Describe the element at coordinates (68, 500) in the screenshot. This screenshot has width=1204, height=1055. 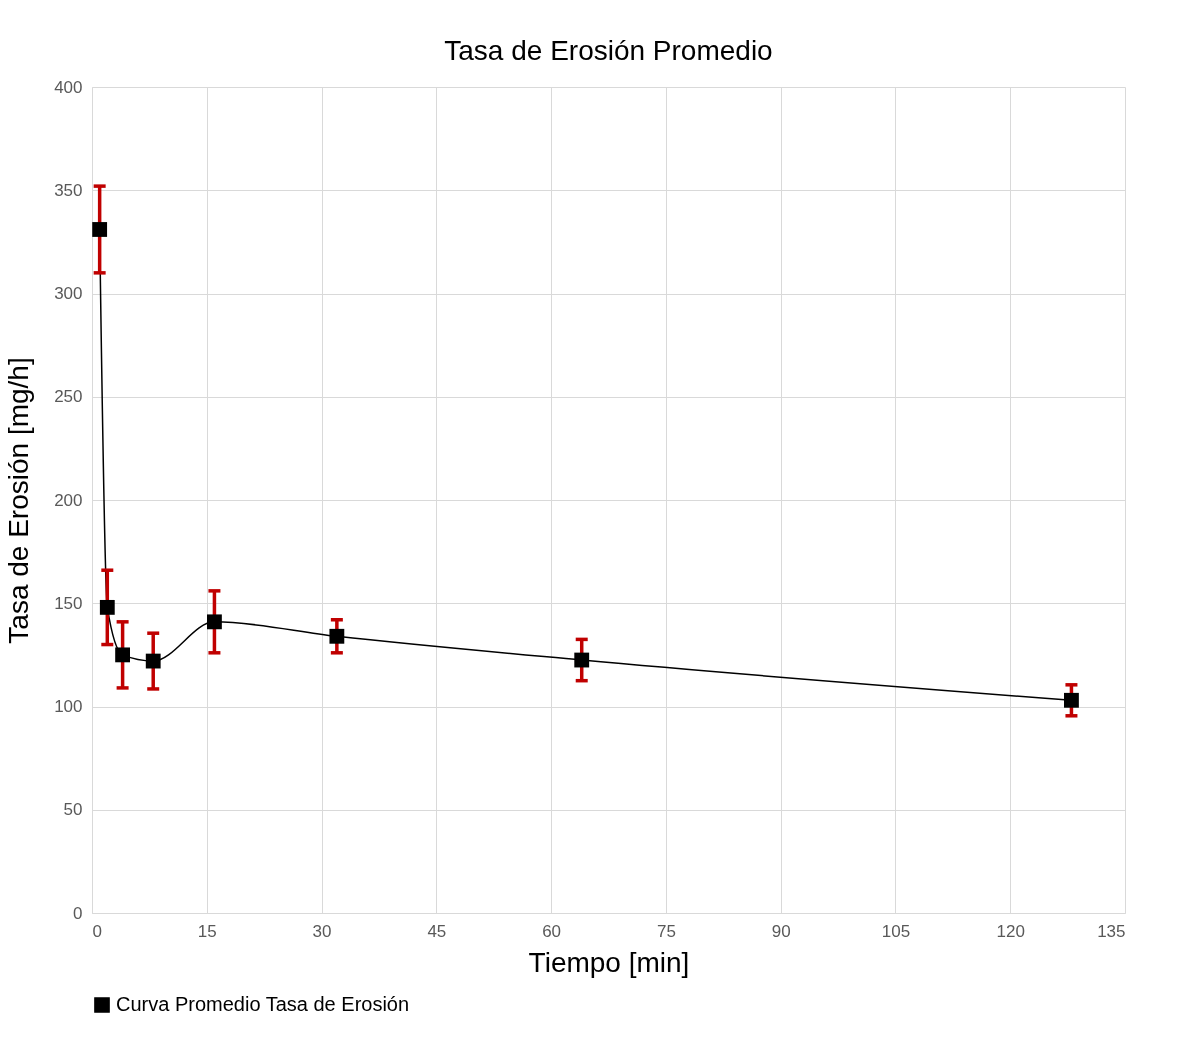
I see `y-tick-label: 200` at that location.